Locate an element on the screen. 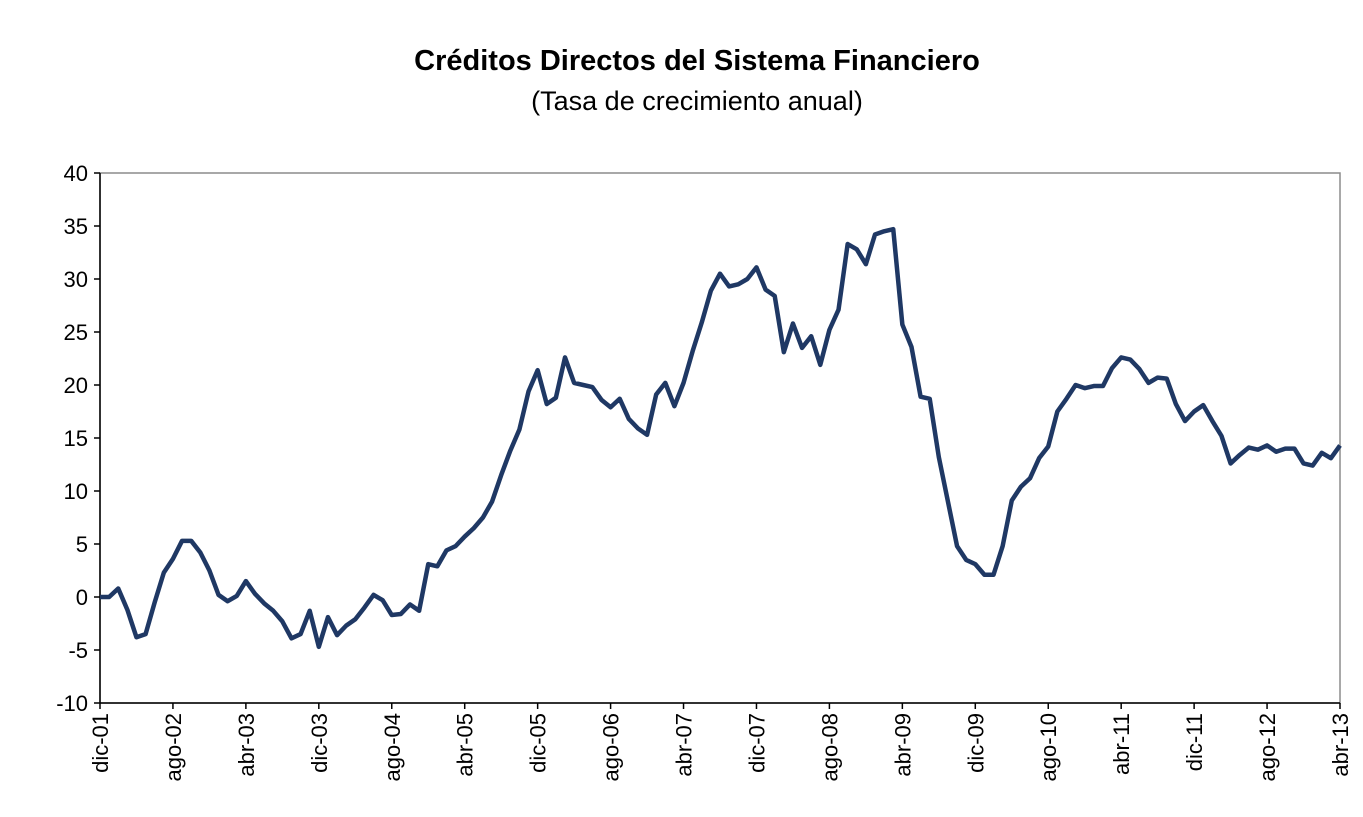 The width and height of the screenshot is (1363, 817). y-tick-label: 25 is located at coordinates (76, 332).